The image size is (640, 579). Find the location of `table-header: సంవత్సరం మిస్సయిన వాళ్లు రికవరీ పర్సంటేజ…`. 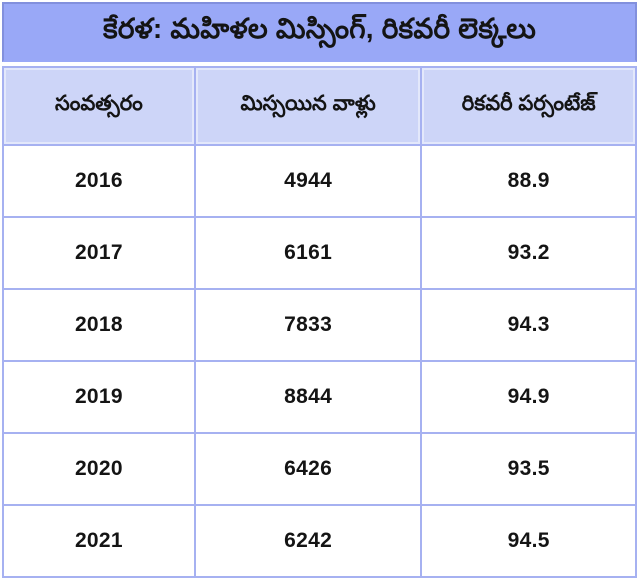

table-header: సంవత్సరం మిస్సయిన వాళ్లు రికవరీ పర్సంటేజ… is located at coordinates (319, 106).